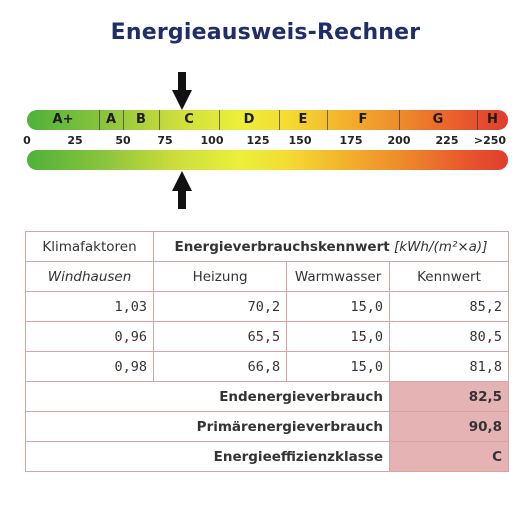  What do you see at coordinates (212, 140) in the screenshot?
I see `tick-label: 100` at bounding box center [212, 140].